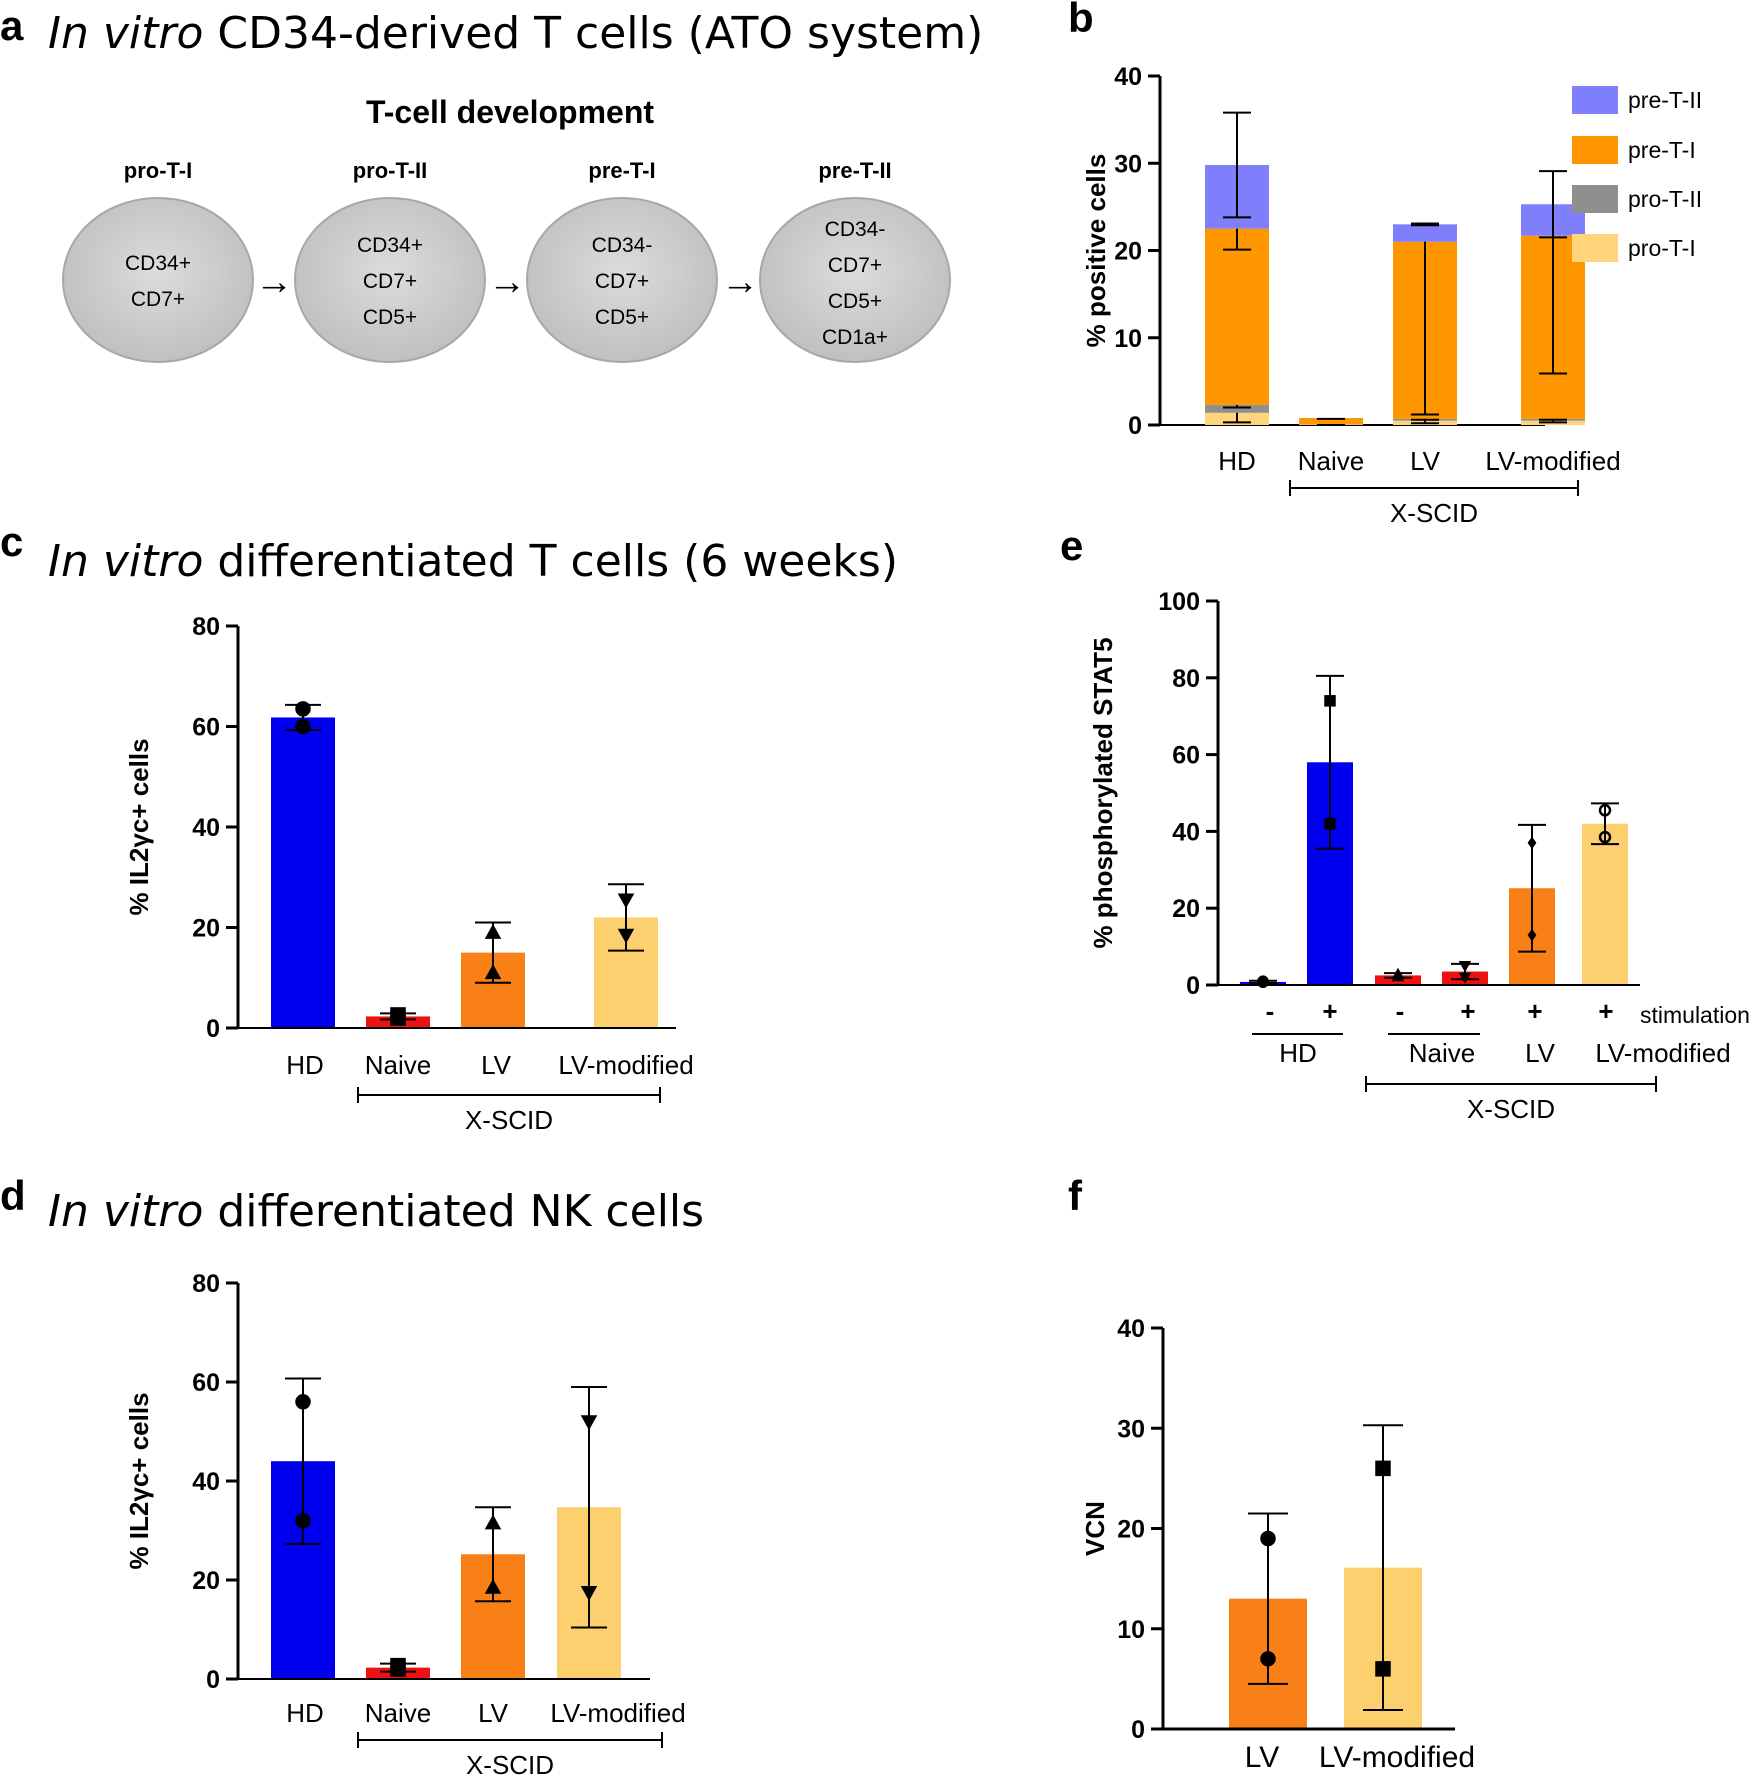 The height and width of the screenshot is (1775, 1750). What do you see at coordinates (1071, 545) in the screenshot?
I see `panel-e-label: e` at bounding box center [1071, 545].